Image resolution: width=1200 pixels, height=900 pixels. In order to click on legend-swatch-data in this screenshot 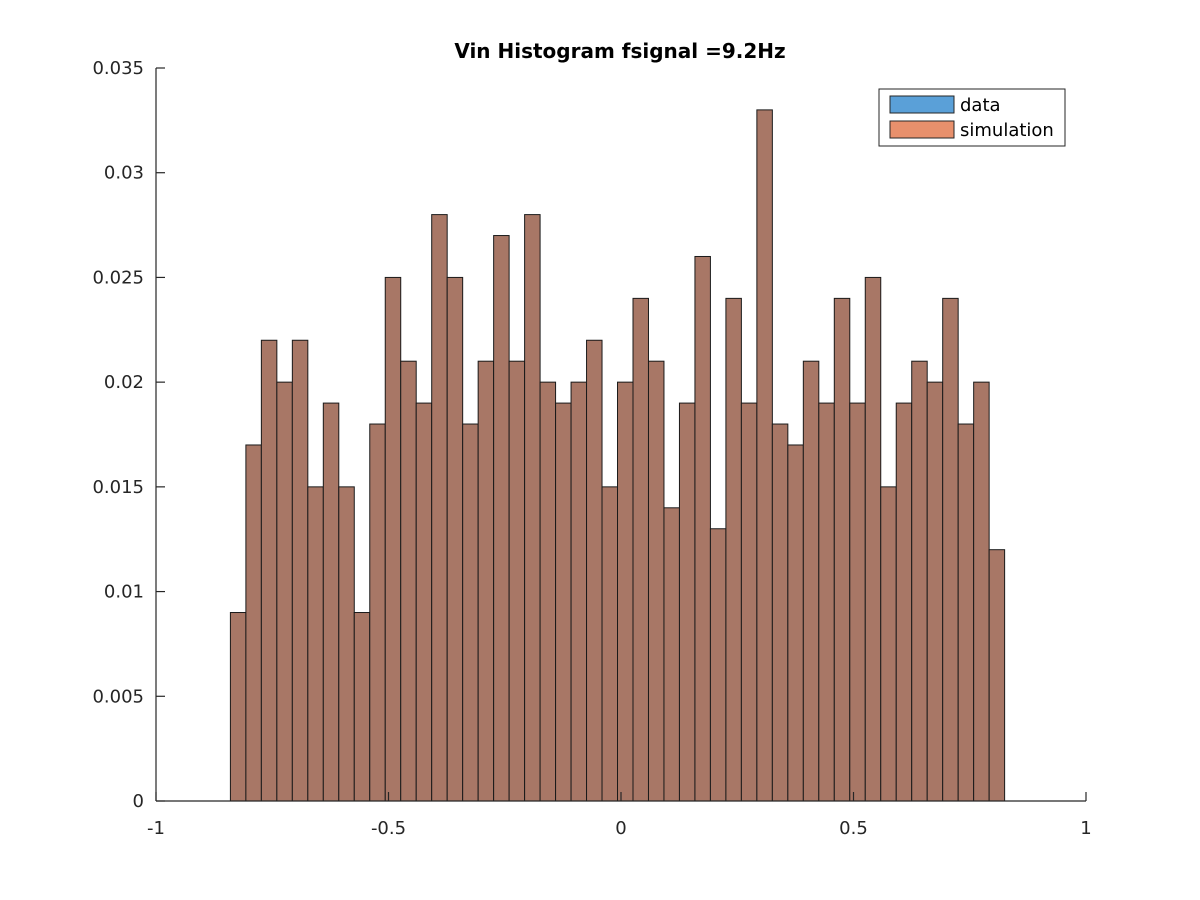, I will do `click(922, 104)`.